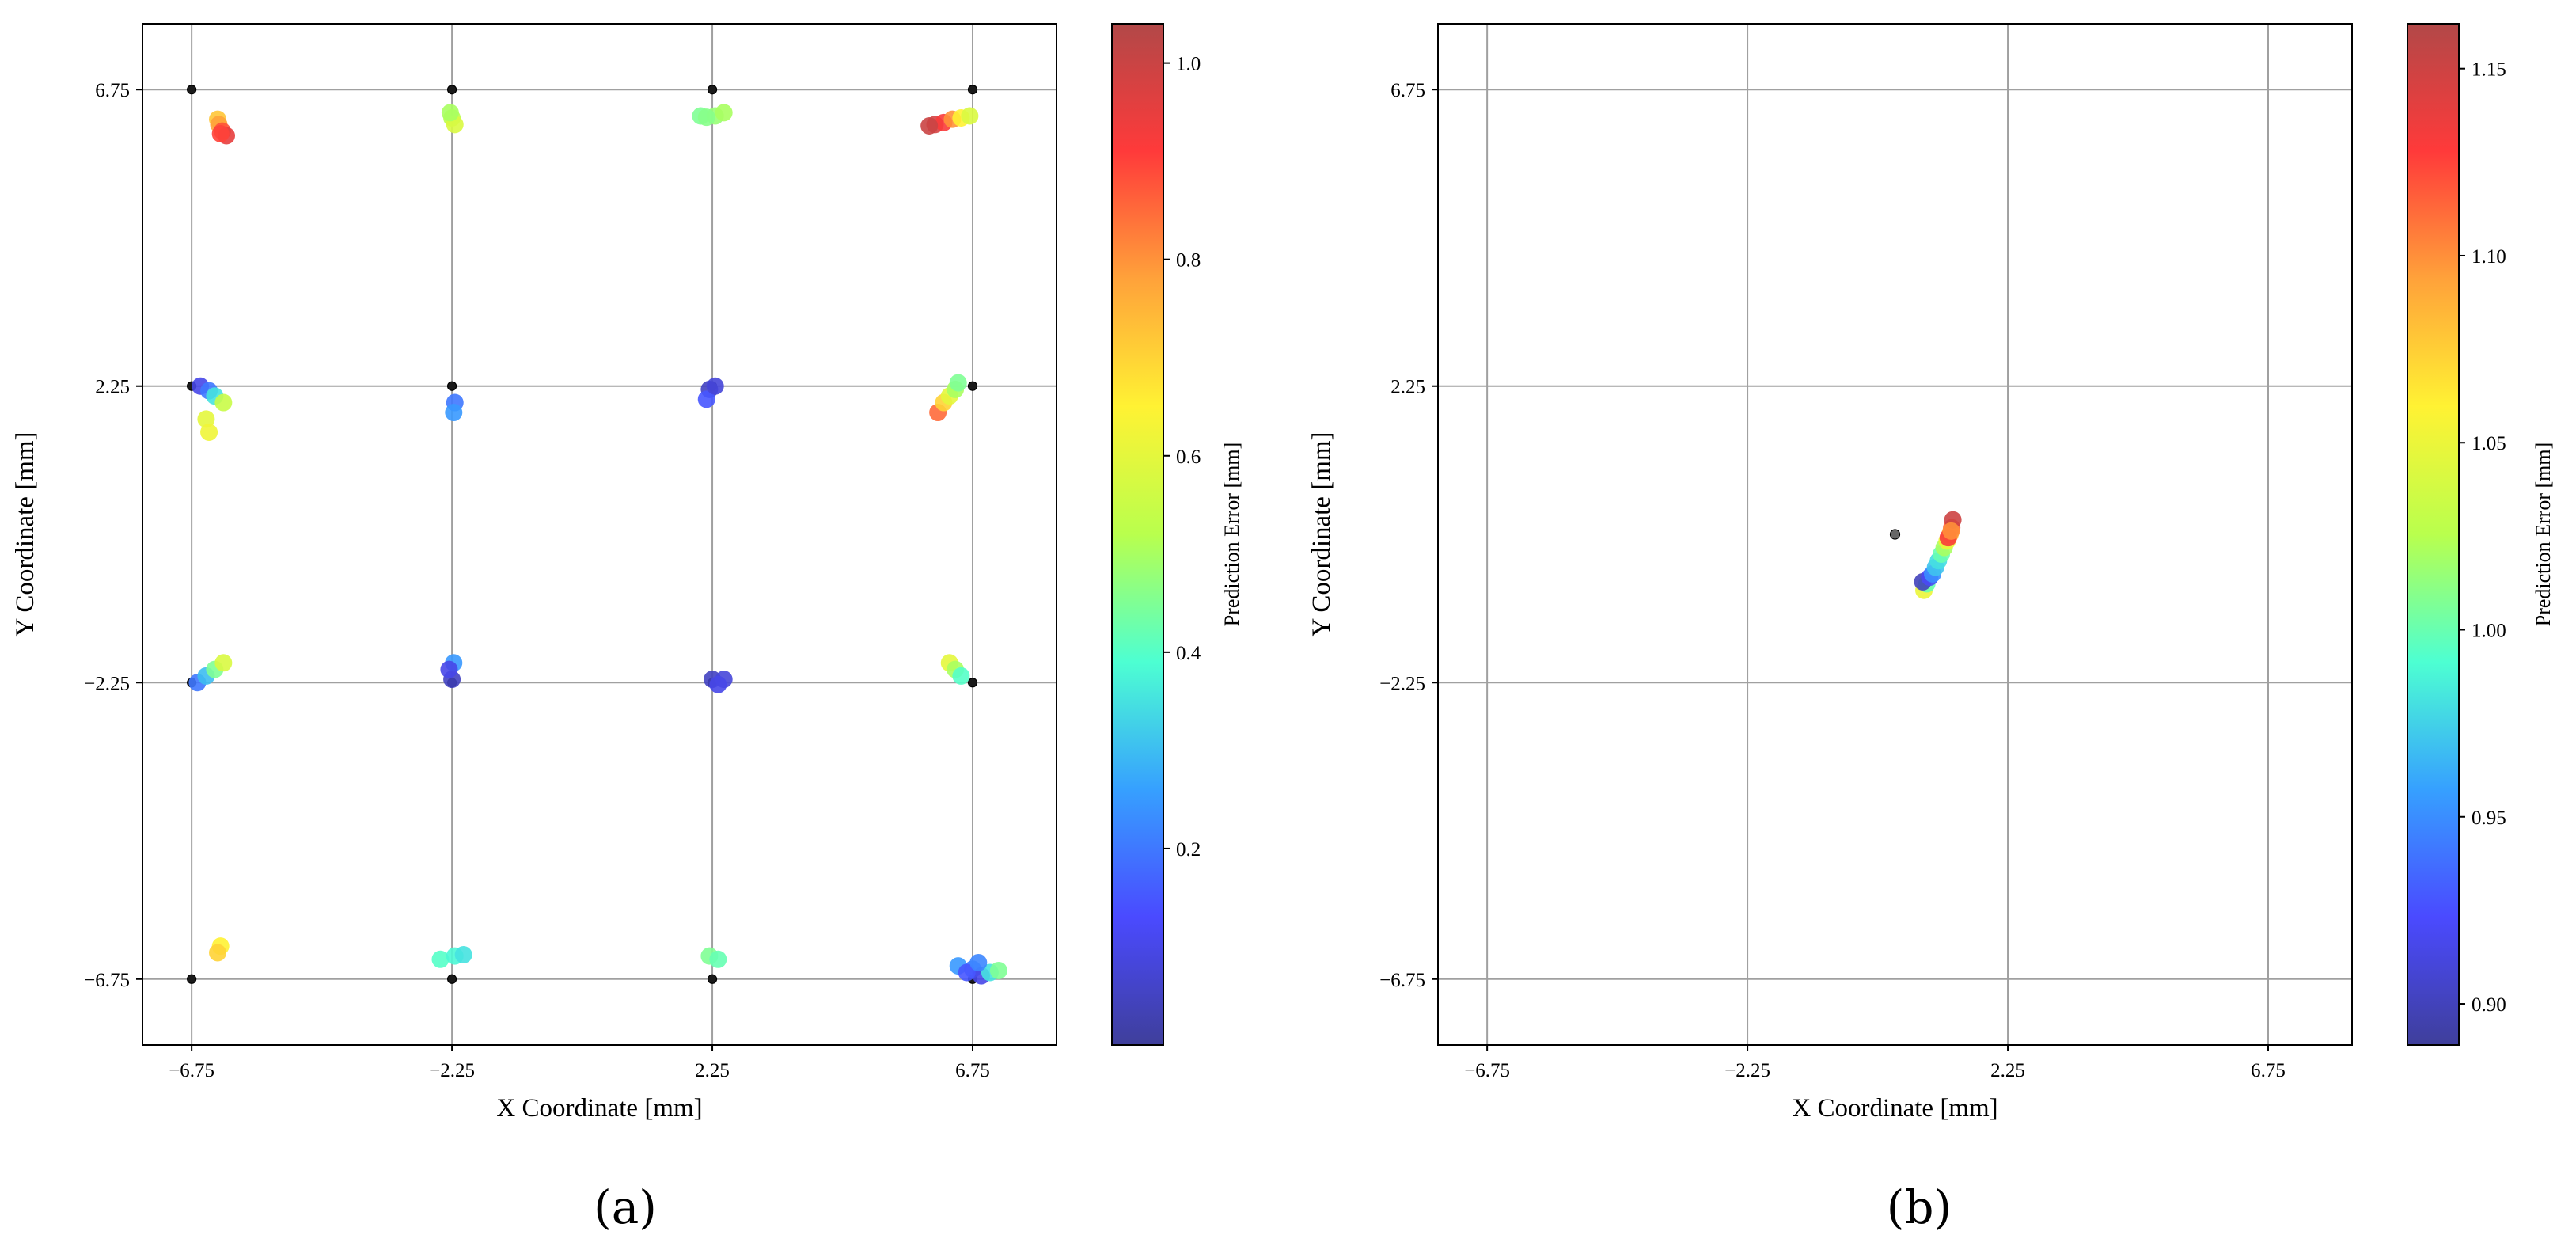  I want to click on colorbar-tick-label: 0.6, so click(1188, 457).